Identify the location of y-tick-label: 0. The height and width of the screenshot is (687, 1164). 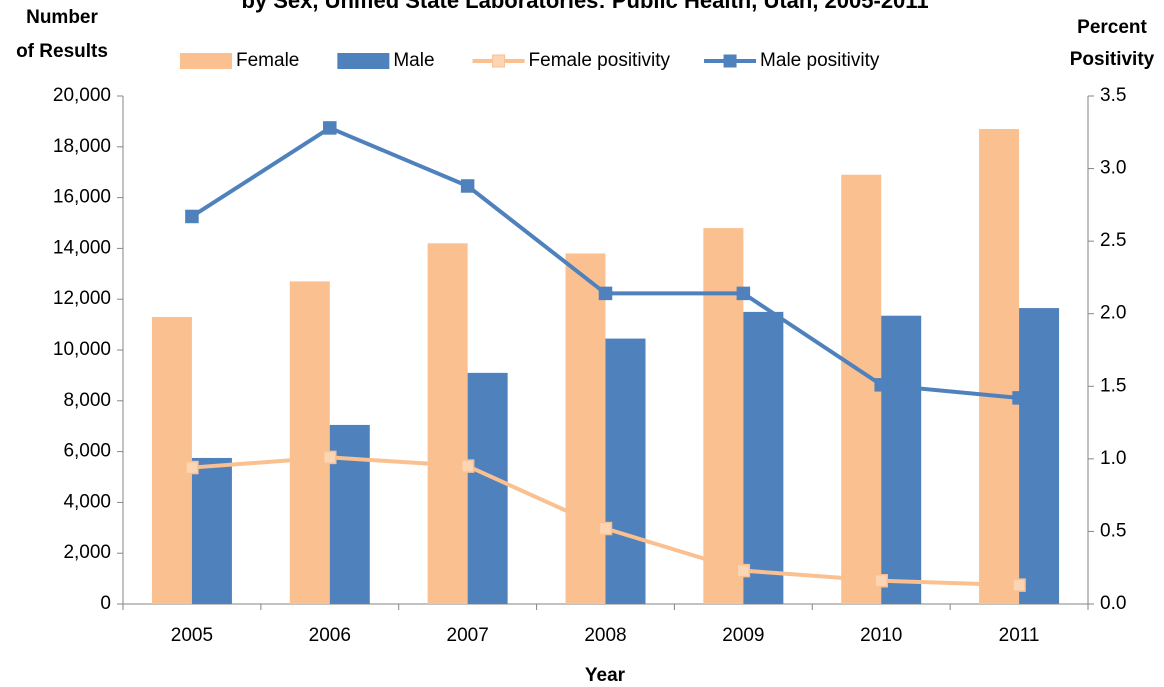
(105, 603).